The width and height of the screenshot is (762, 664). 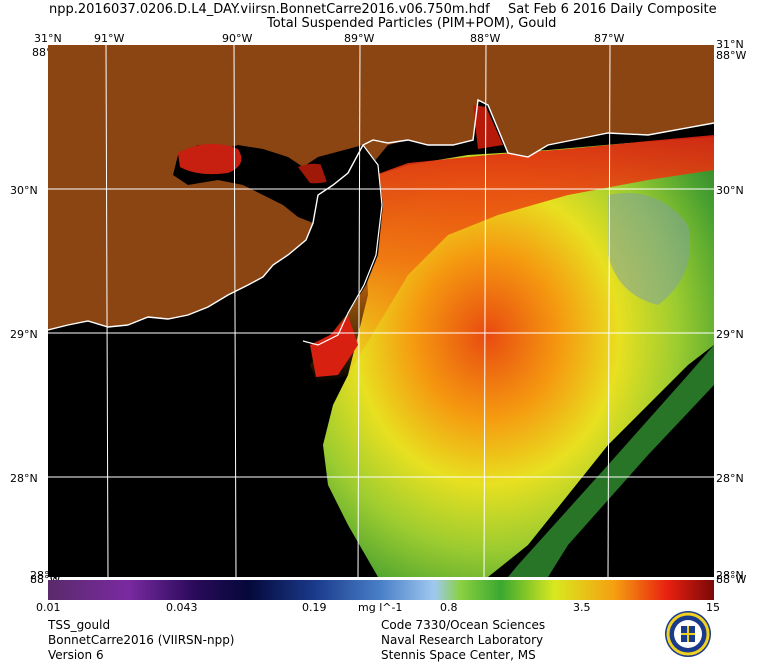 I want to click on corner-lat-top-right: 31°N, so click(x=730, y=44).